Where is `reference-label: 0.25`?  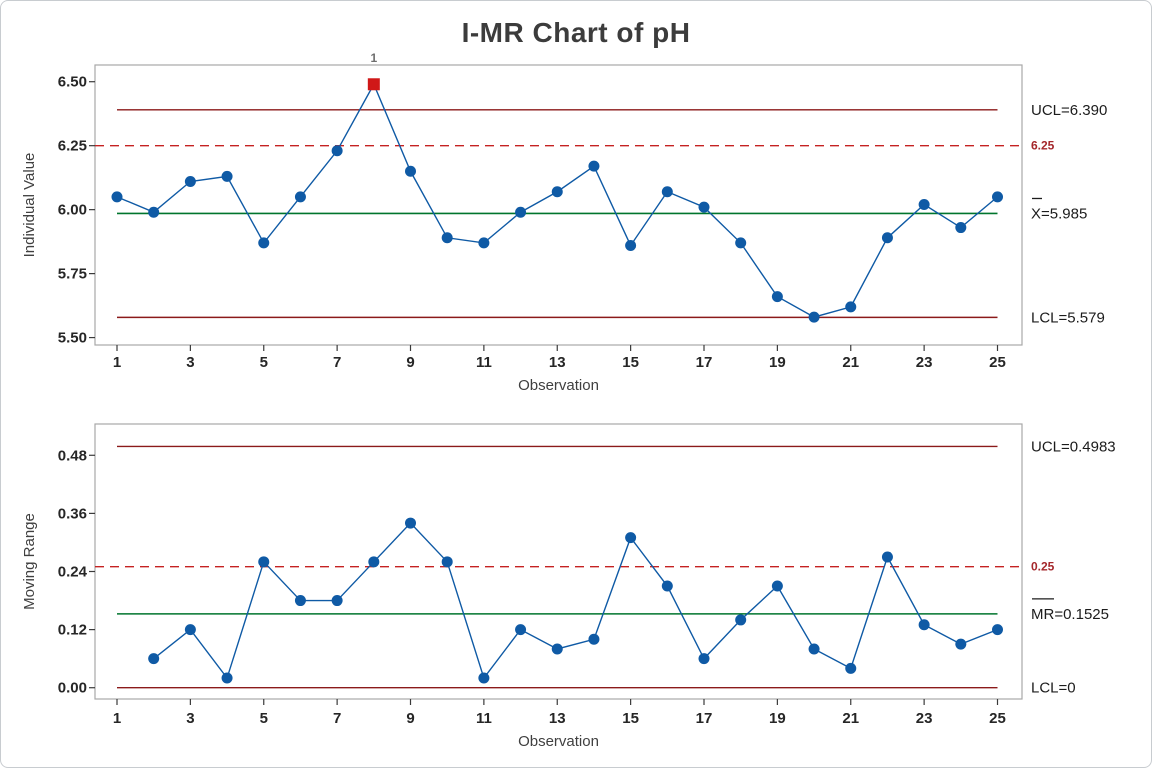 reference-label: 0.25 is located at coordinates (1043, 567).